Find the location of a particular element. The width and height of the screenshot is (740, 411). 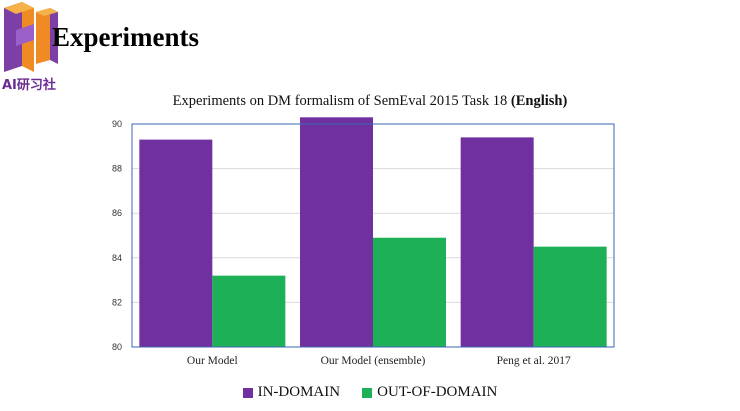

y-tick-label: 88 is located at coordinates (117, 169).